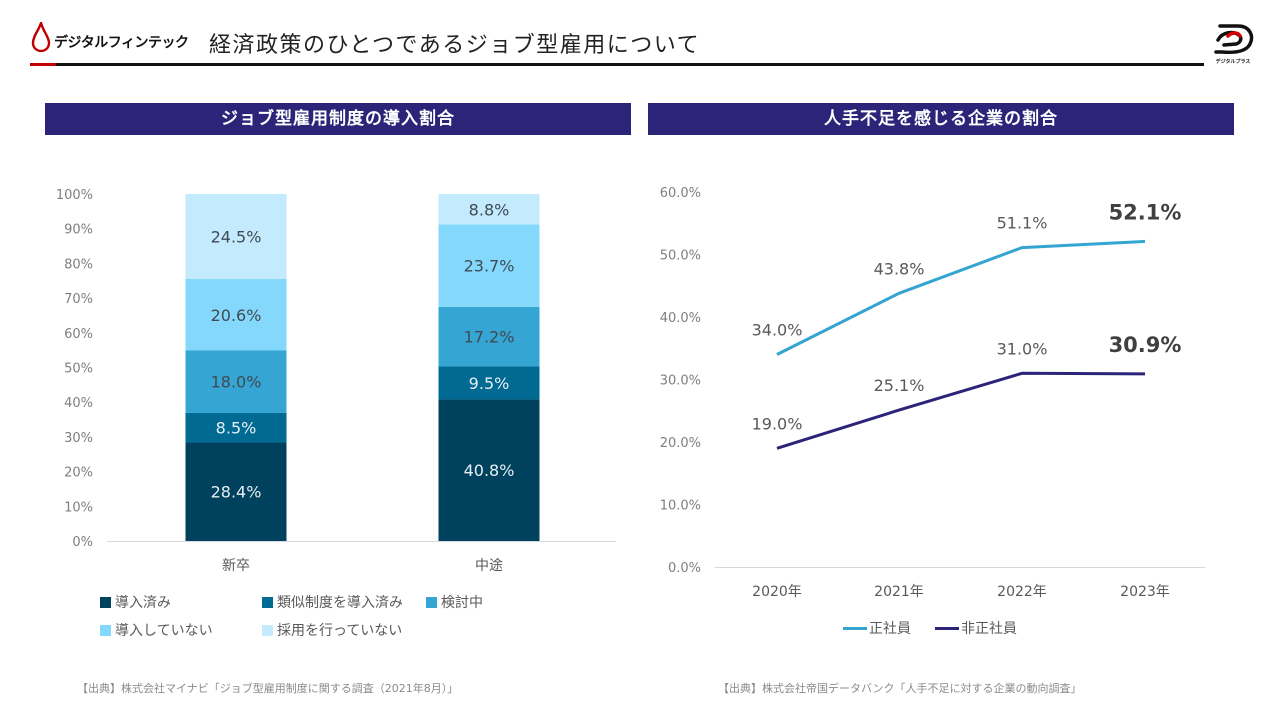 Image resolution: width=1280 pixels, height=720 pixels. I want to click on bar-y-tick-label: 100%, so click(74, 195).